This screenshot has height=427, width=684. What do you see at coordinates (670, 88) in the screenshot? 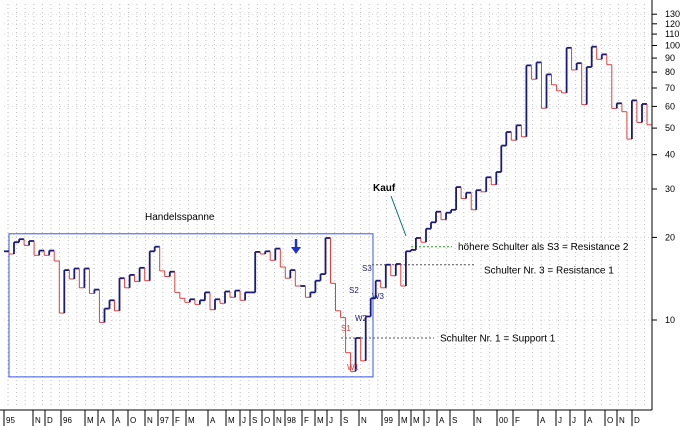
I see `y-tick-label: 70` at bounding box center [670, 88].